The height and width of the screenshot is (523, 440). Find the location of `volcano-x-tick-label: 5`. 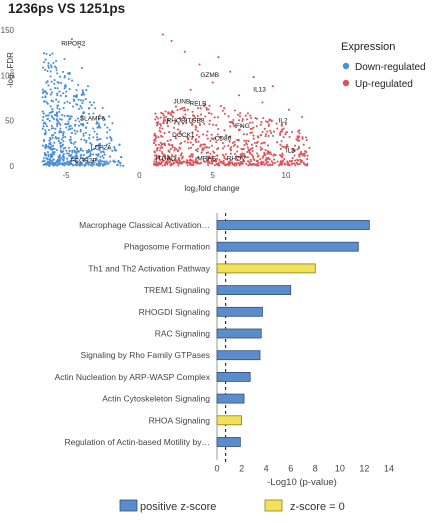

volcano-x-tick-label: 5 is located at coordinates (212, 175).